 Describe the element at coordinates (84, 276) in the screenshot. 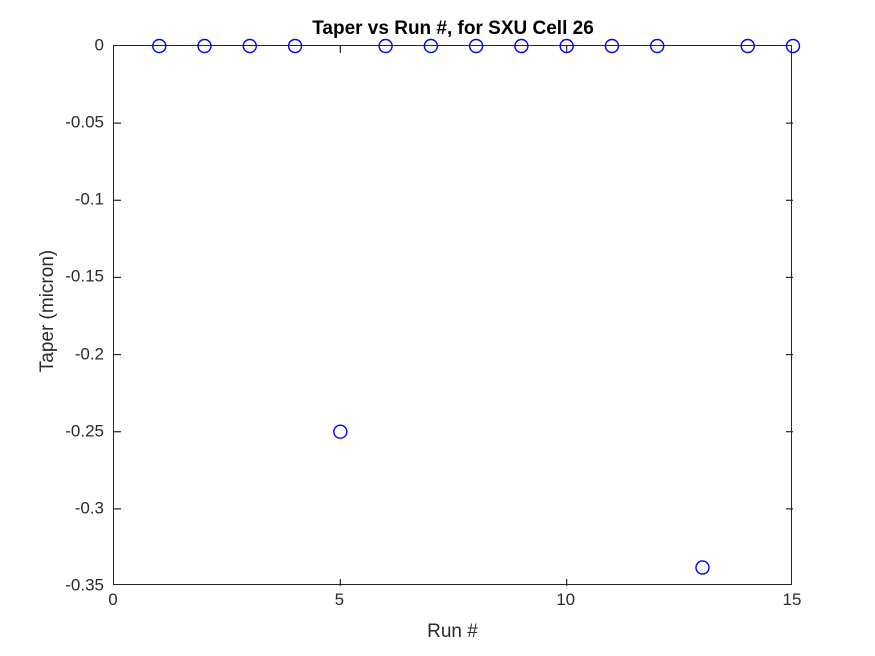

I see `y-tick-label: -0.15` at that location.